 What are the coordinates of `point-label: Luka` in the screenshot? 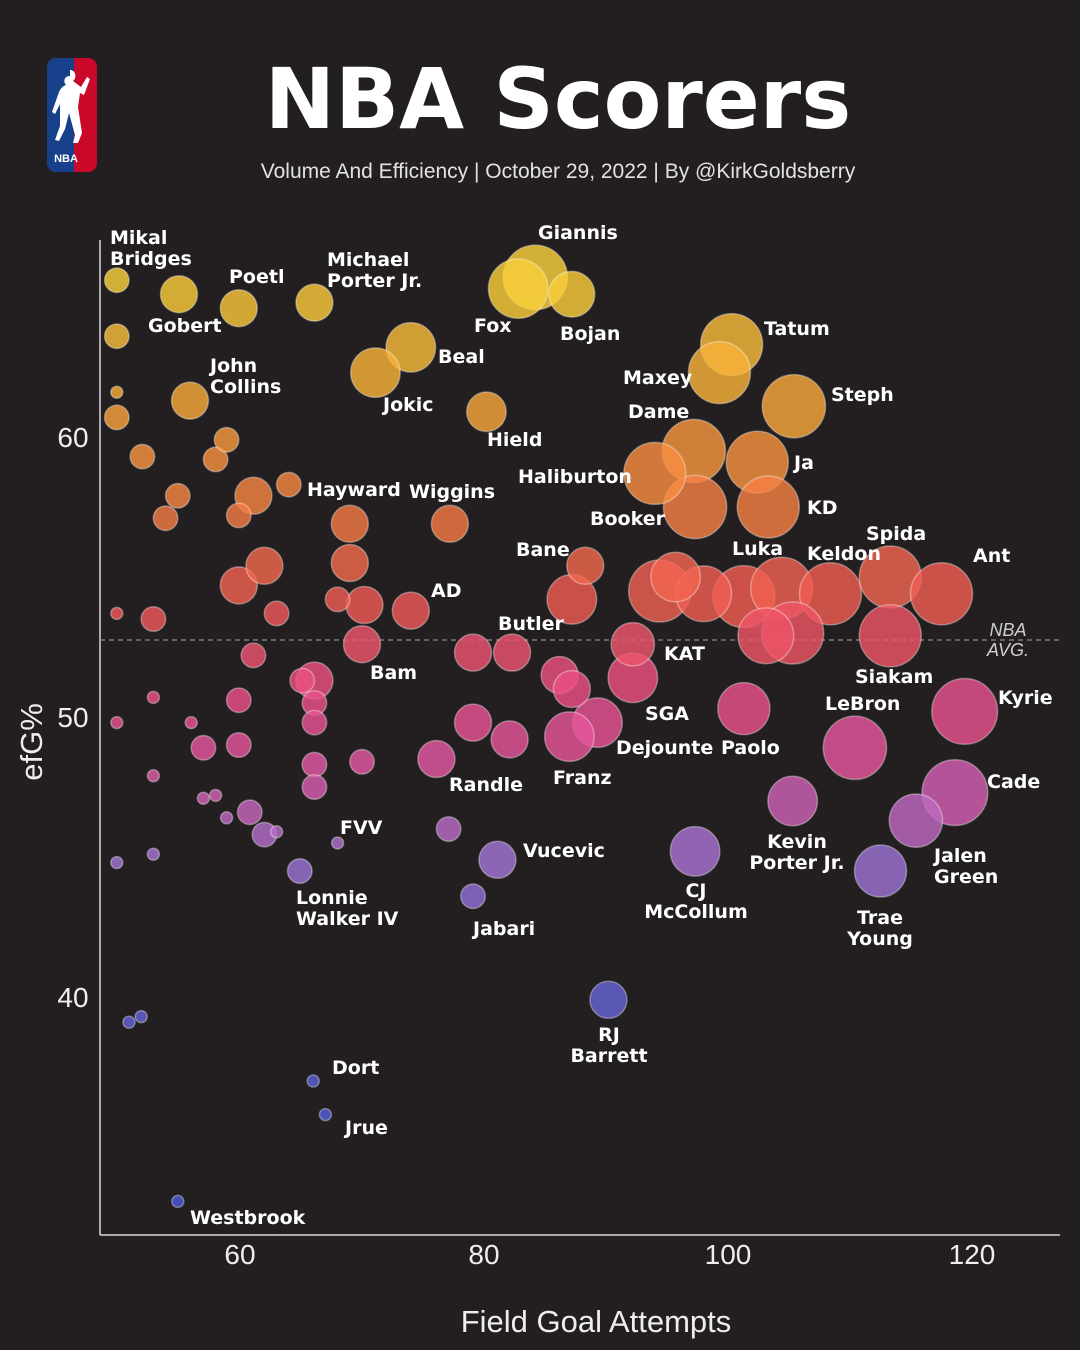 It's located at (757, 549).